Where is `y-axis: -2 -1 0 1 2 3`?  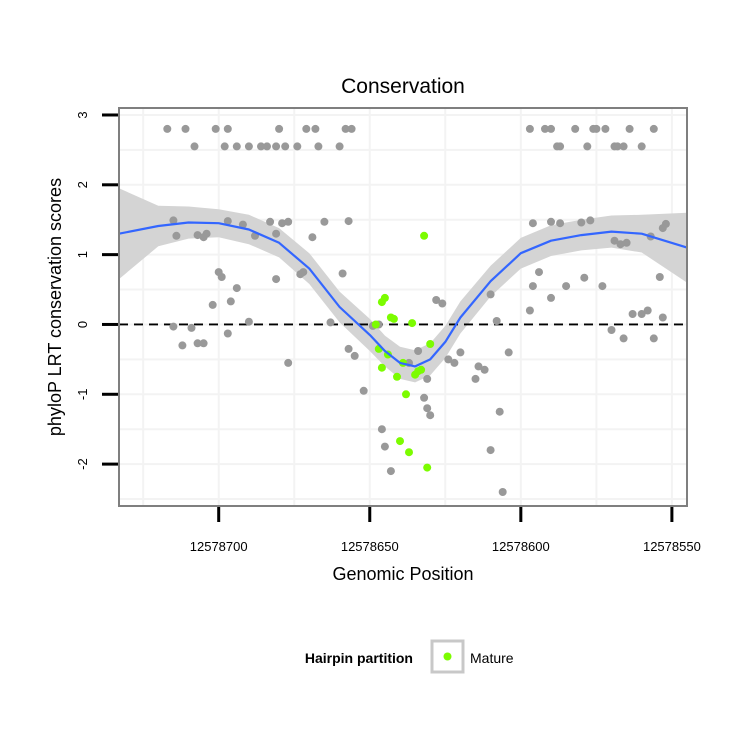
y-axis: -2 -1 0 1 2 3 is located at coordinates (96, 290).